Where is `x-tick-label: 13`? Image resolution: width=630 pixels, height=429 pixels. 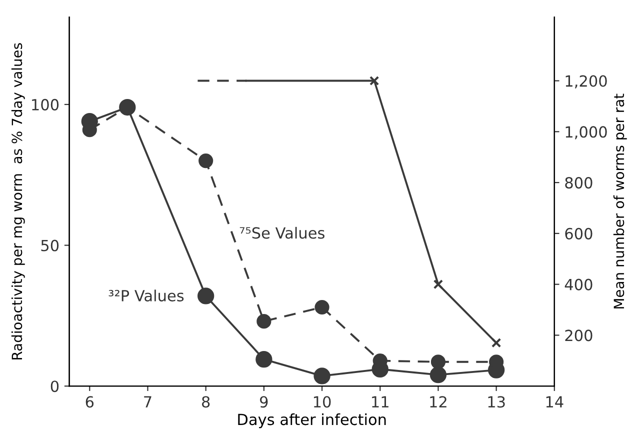
x-tick-label: 13 is located at coordinates (496, 402).